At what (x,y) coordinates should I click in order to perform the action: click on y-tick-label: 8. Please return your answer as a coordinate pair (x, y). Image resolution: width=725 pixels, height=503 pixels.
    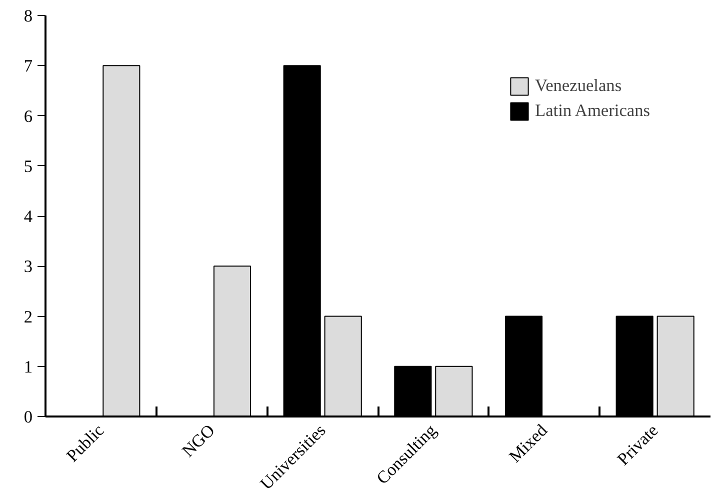
    Looking at the image, I should click on (28, 16).